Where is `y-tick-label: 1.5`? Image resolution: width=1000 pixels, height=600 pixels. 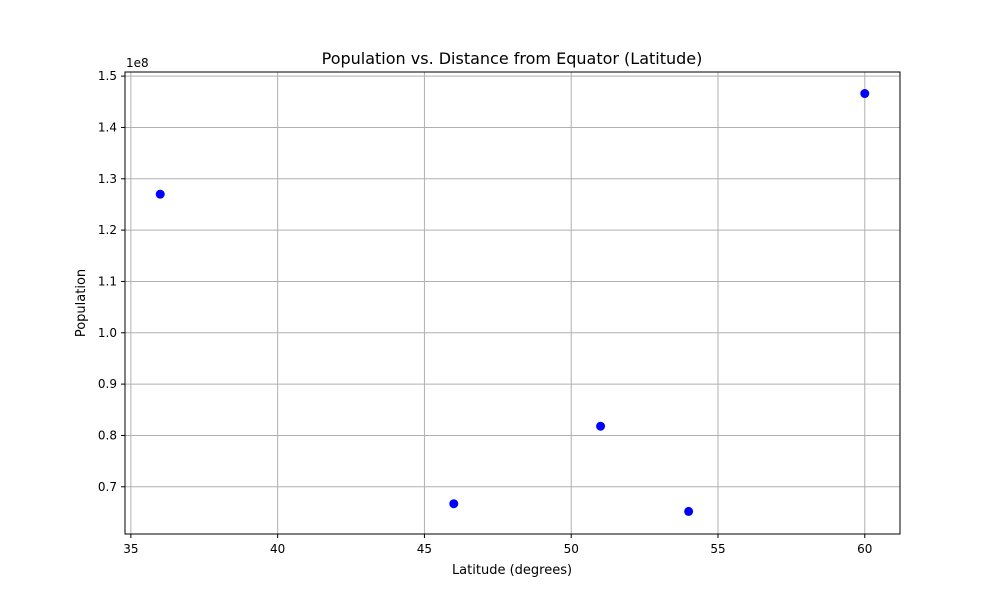
y-tick-label: 1.5 is located at coordinates (107, 76).